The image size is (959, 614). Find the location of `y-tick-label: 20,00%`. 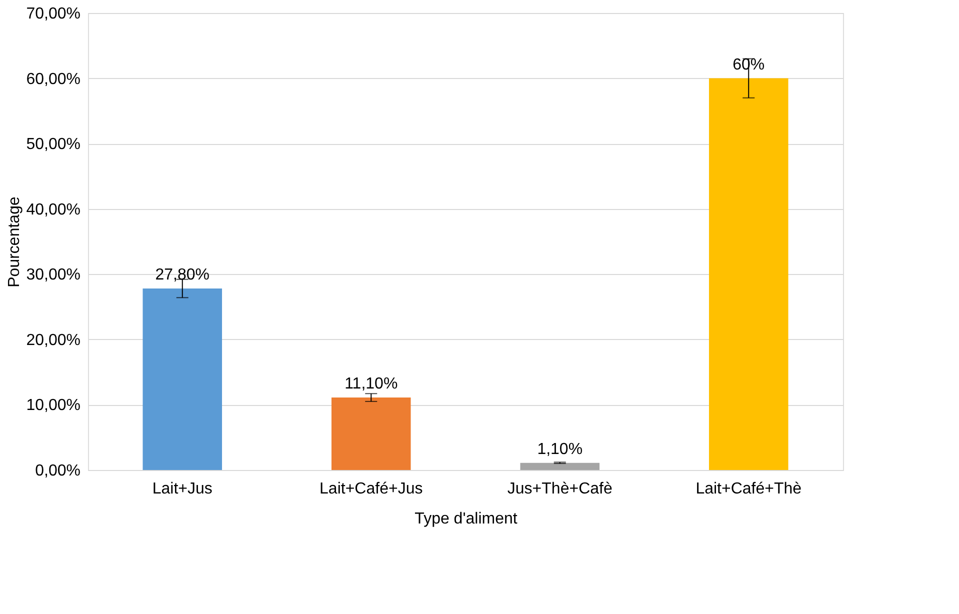

y-tick-label: 20,00% is located at coordinates (53, 340).